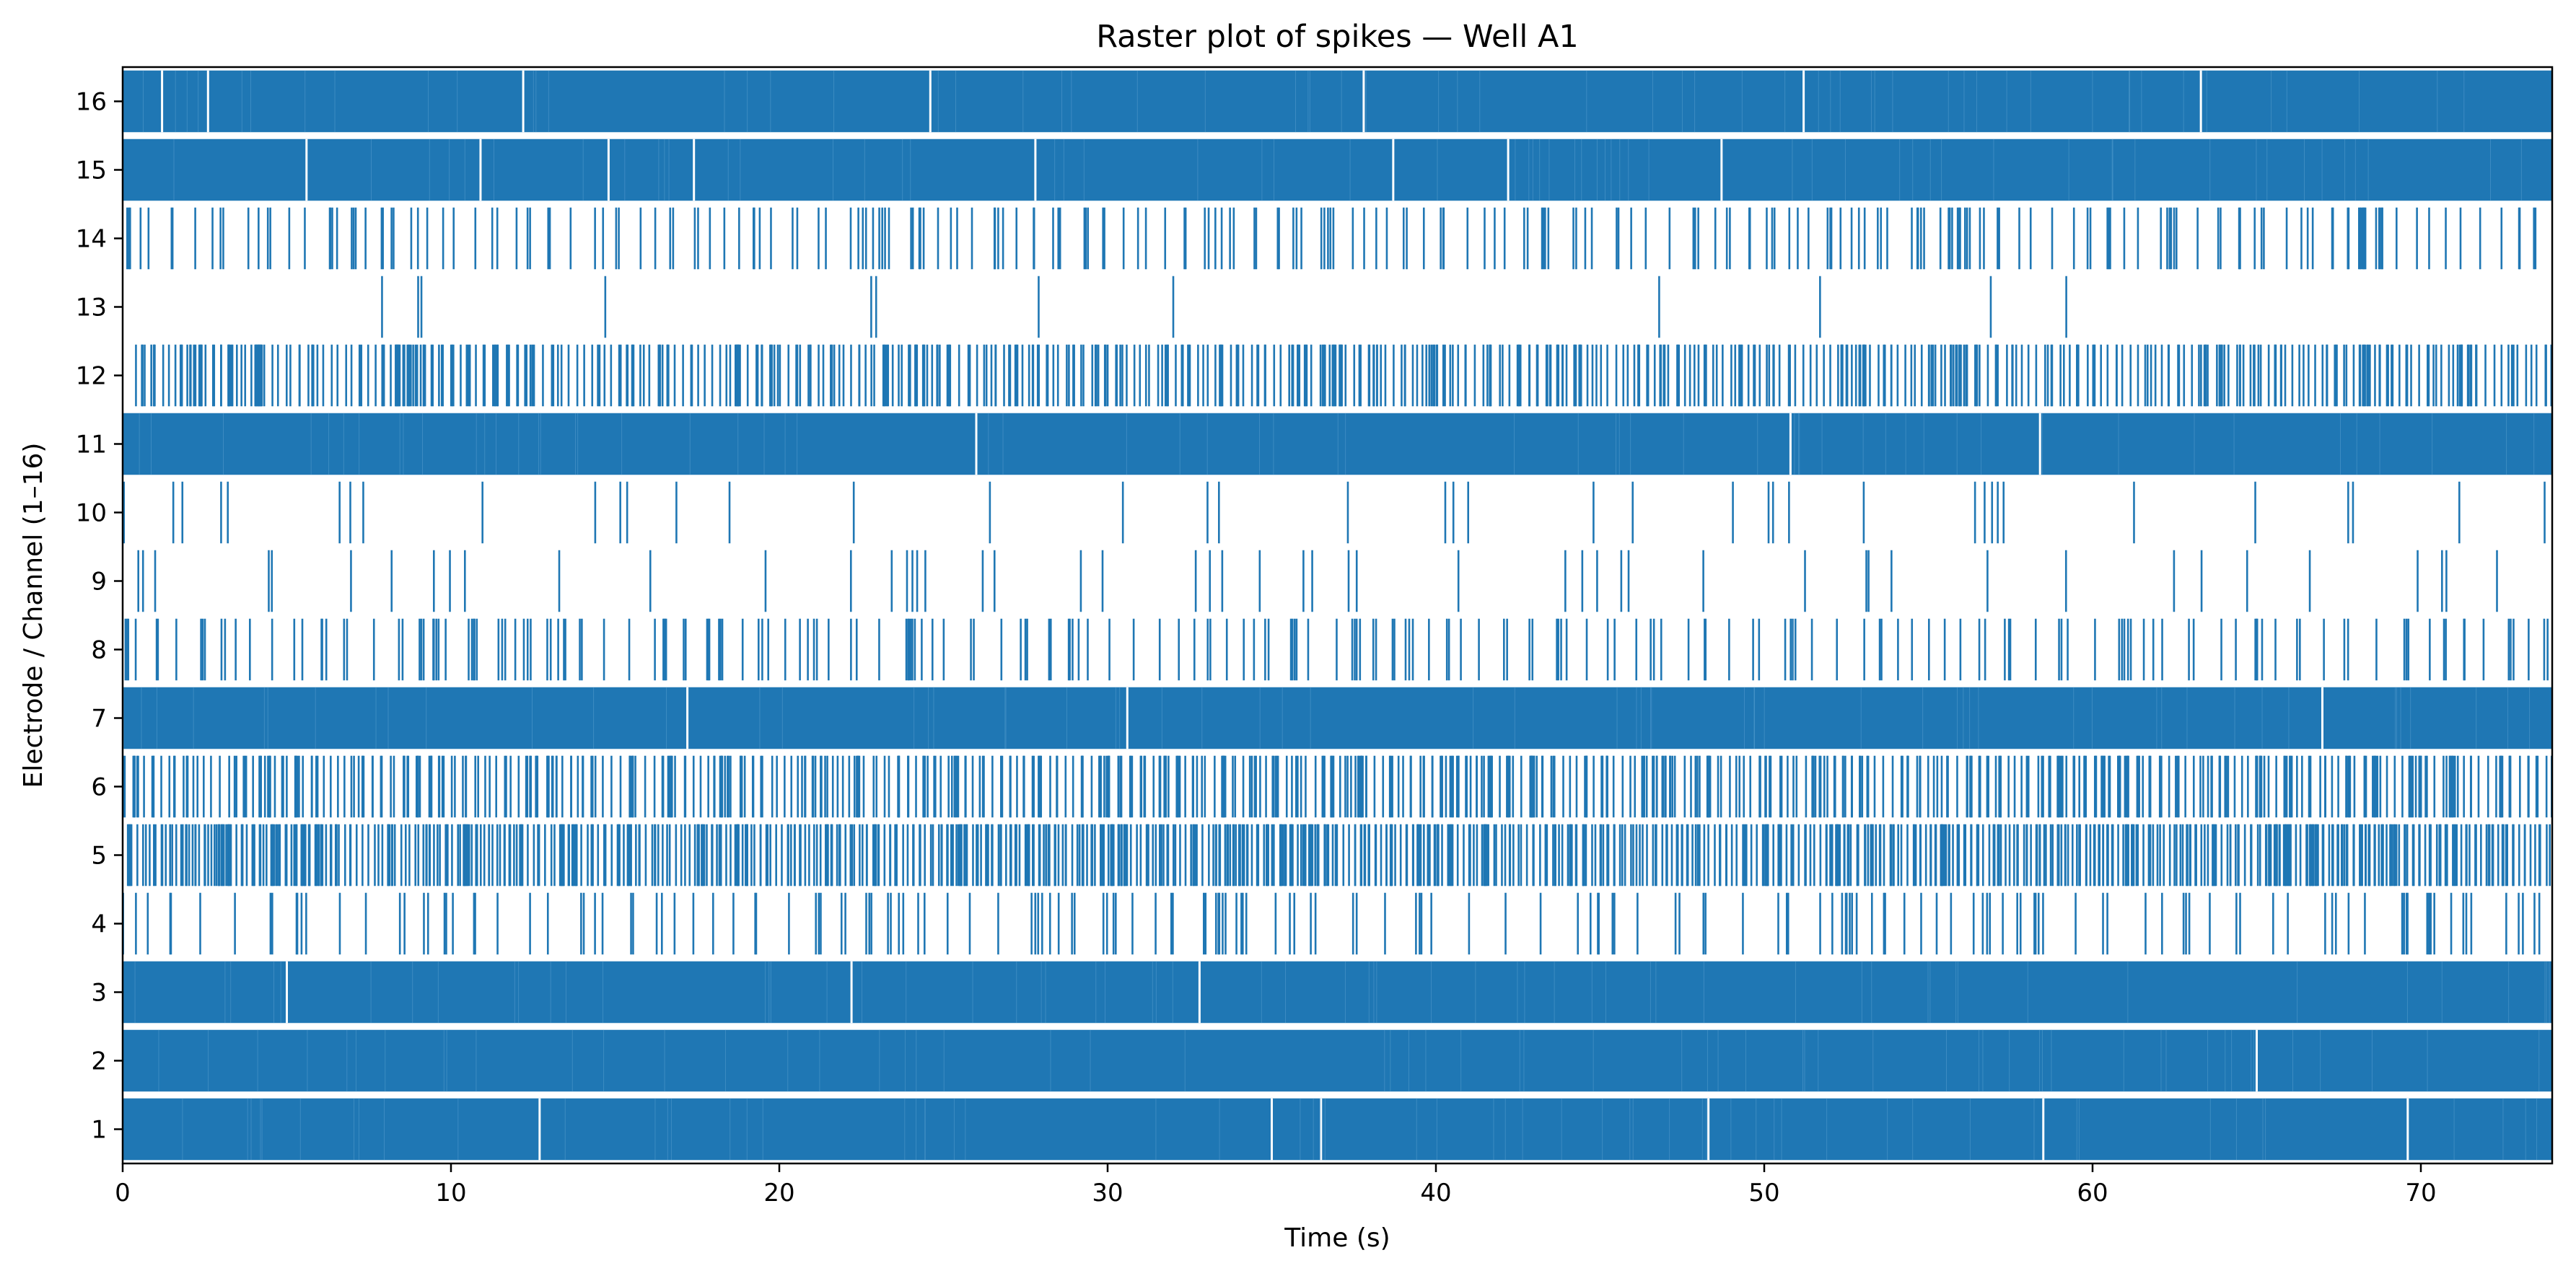 The width and height of the screenshot is (2576, 1276). Describe the element at coordinates (99, 583) in the screenshot. I see `y-tick-label: 9` at that location.